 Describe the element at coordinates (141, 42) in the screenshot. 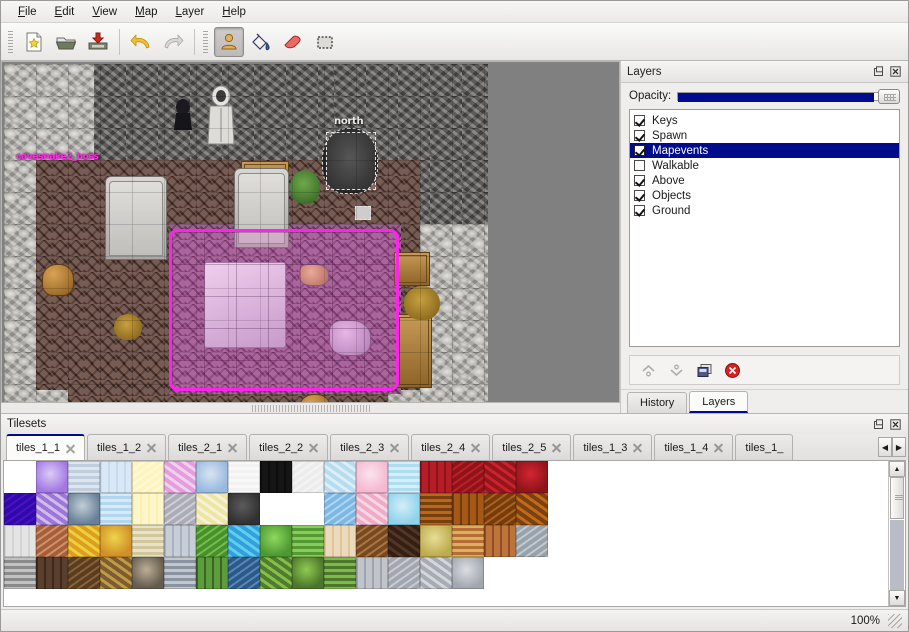

I see `undo-button` at that location.